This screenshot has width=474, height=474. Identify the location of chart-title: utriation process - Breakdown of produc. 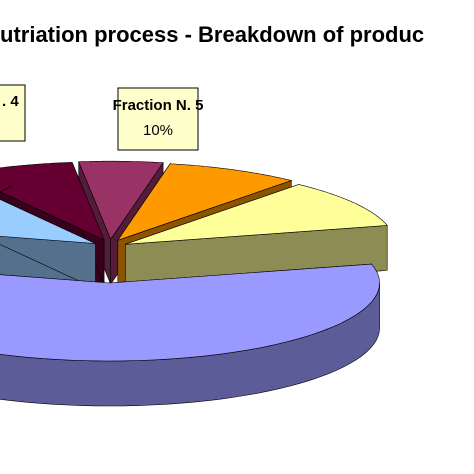
(212, 34).